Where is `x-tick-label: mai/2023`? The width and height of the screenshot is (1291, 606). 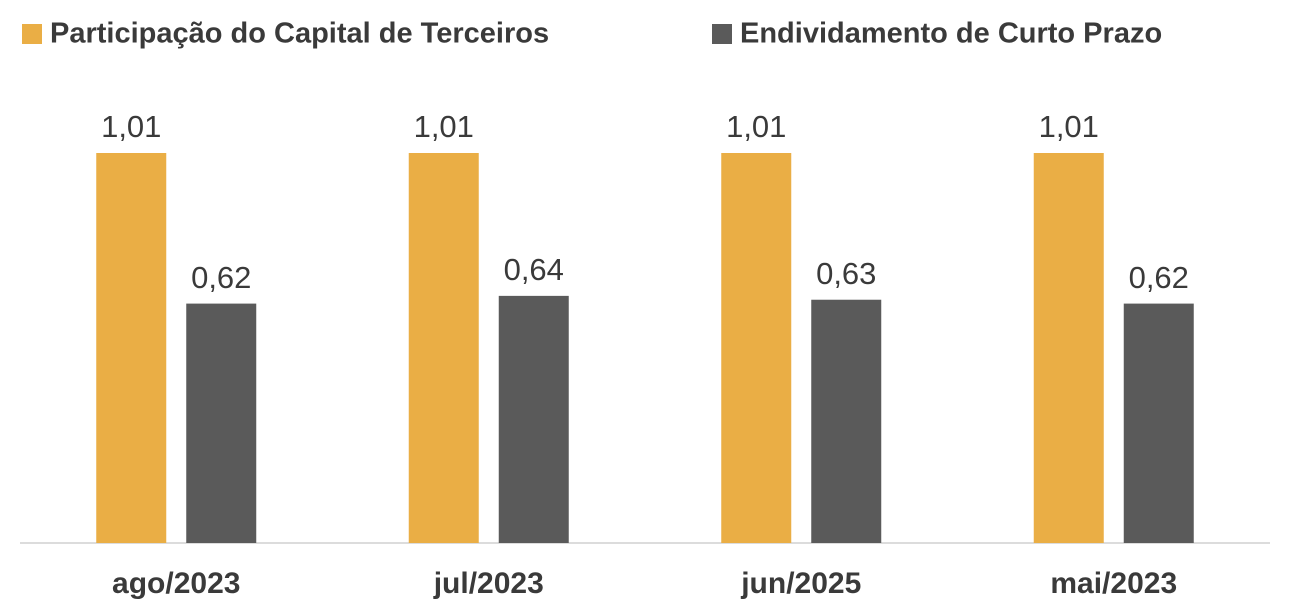 x-tick-label: mai/2023 is located at coordinates (1113, 583).